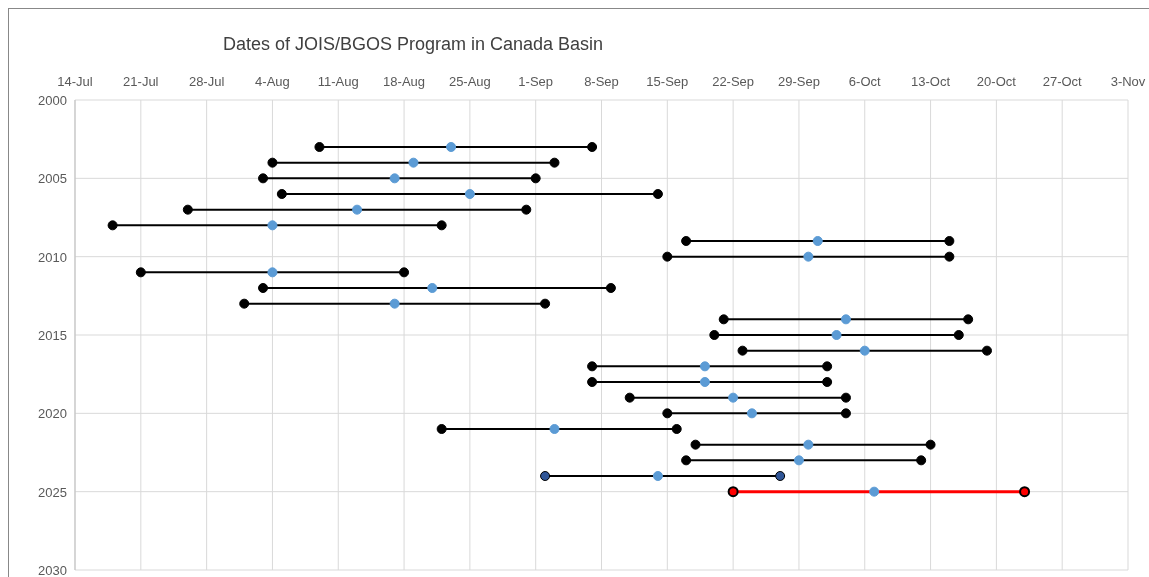 This screenshot has height=577, width=1149. What do you see at coordinates (52, 492) in the screenshot?
I see `y-tick-label: 2025` at bounding box center [52, 492].